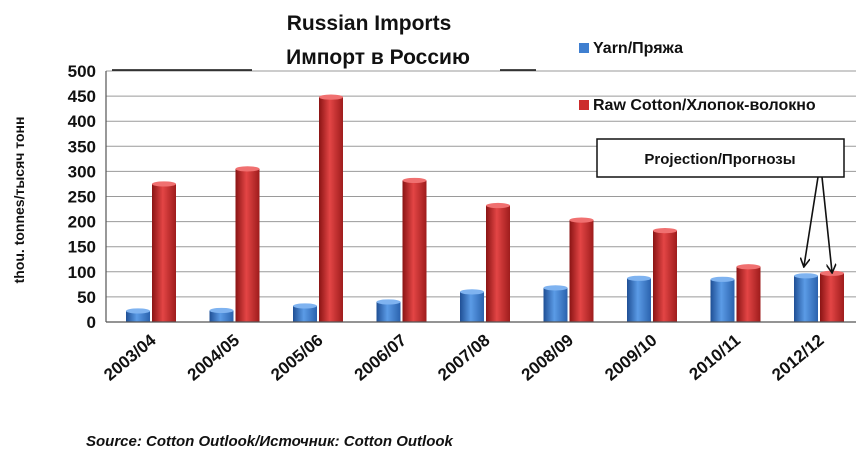 The image size is (856, 458). Describe the element at coordinates (82, 121) in the screenshot. I see `y-tick-label: 400` at that location.